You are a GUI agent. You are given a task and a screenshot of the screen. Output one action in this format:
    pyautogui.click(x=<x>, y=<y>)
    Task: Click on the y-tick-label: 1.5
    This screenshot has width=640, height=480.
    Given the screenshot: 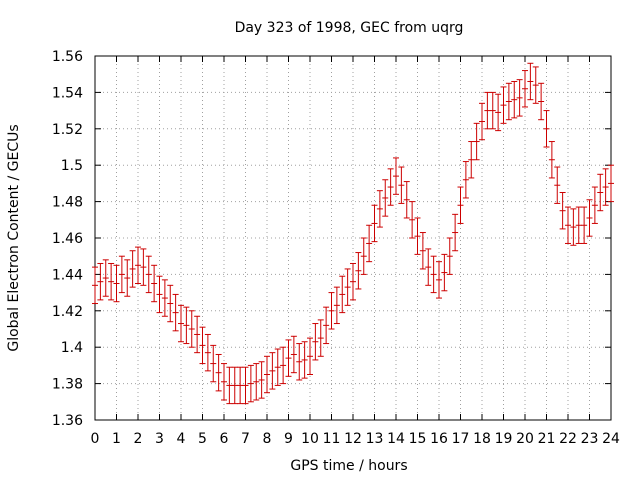 What is the action you would take?
    pyautogui.click(x=72, y=166)
    